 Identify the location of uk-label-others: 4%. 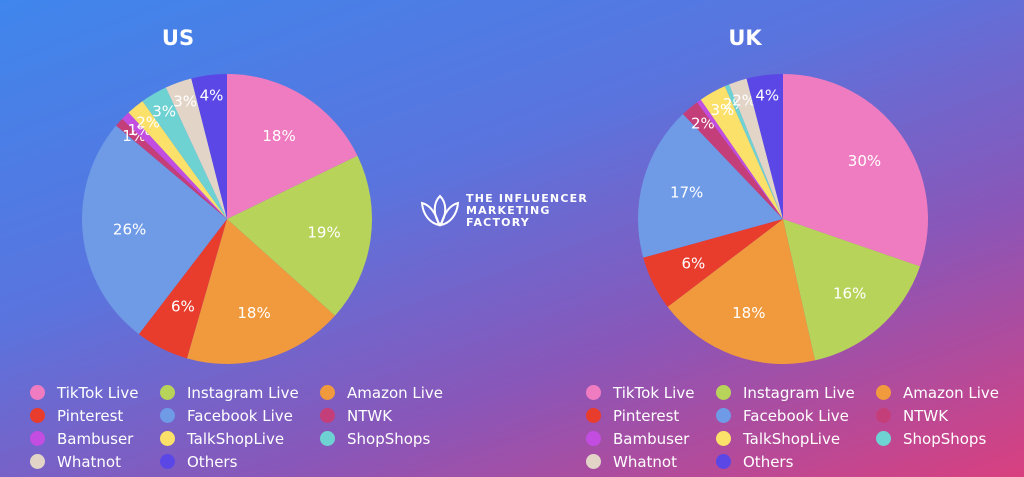
(767, 95).